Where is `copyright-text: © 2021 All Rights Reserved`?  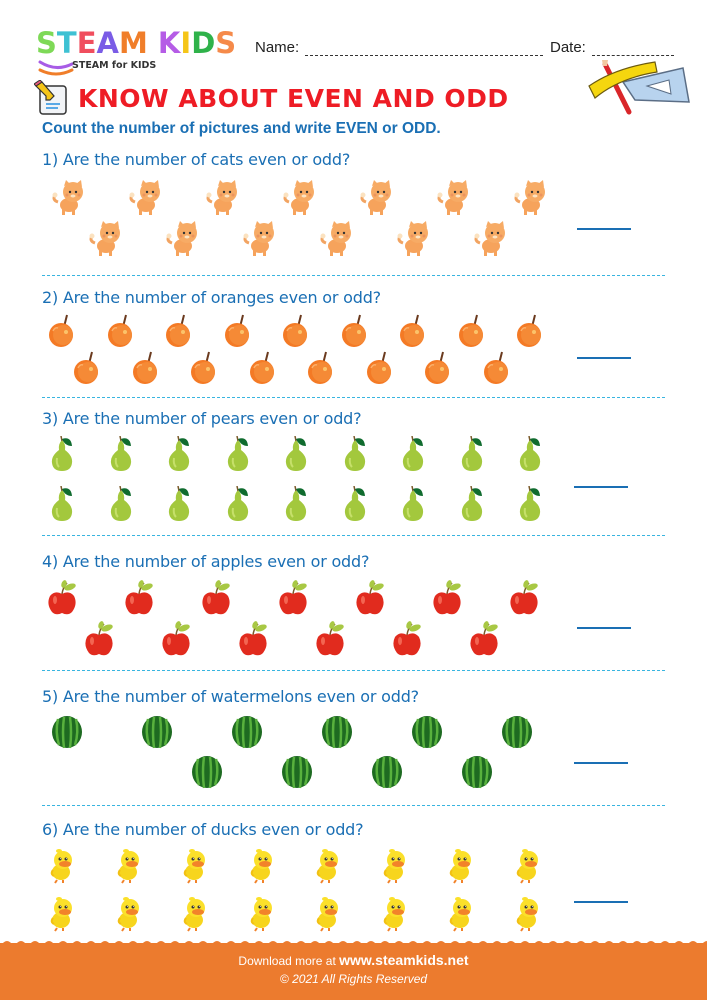
copyright-text: © 2021 All Rights Reserved is located at coordinates (353, 979).